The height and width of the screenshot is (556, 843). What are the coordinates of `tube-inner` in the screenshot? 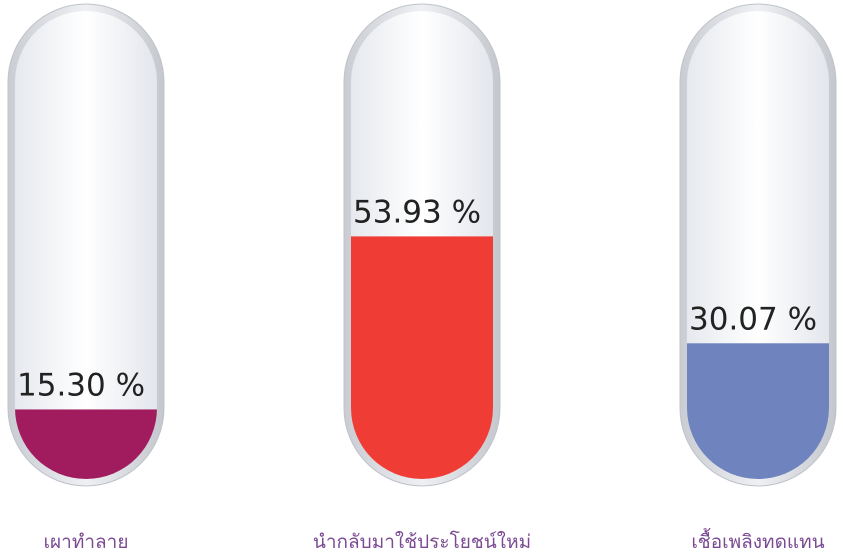 It's located at (86, 245).